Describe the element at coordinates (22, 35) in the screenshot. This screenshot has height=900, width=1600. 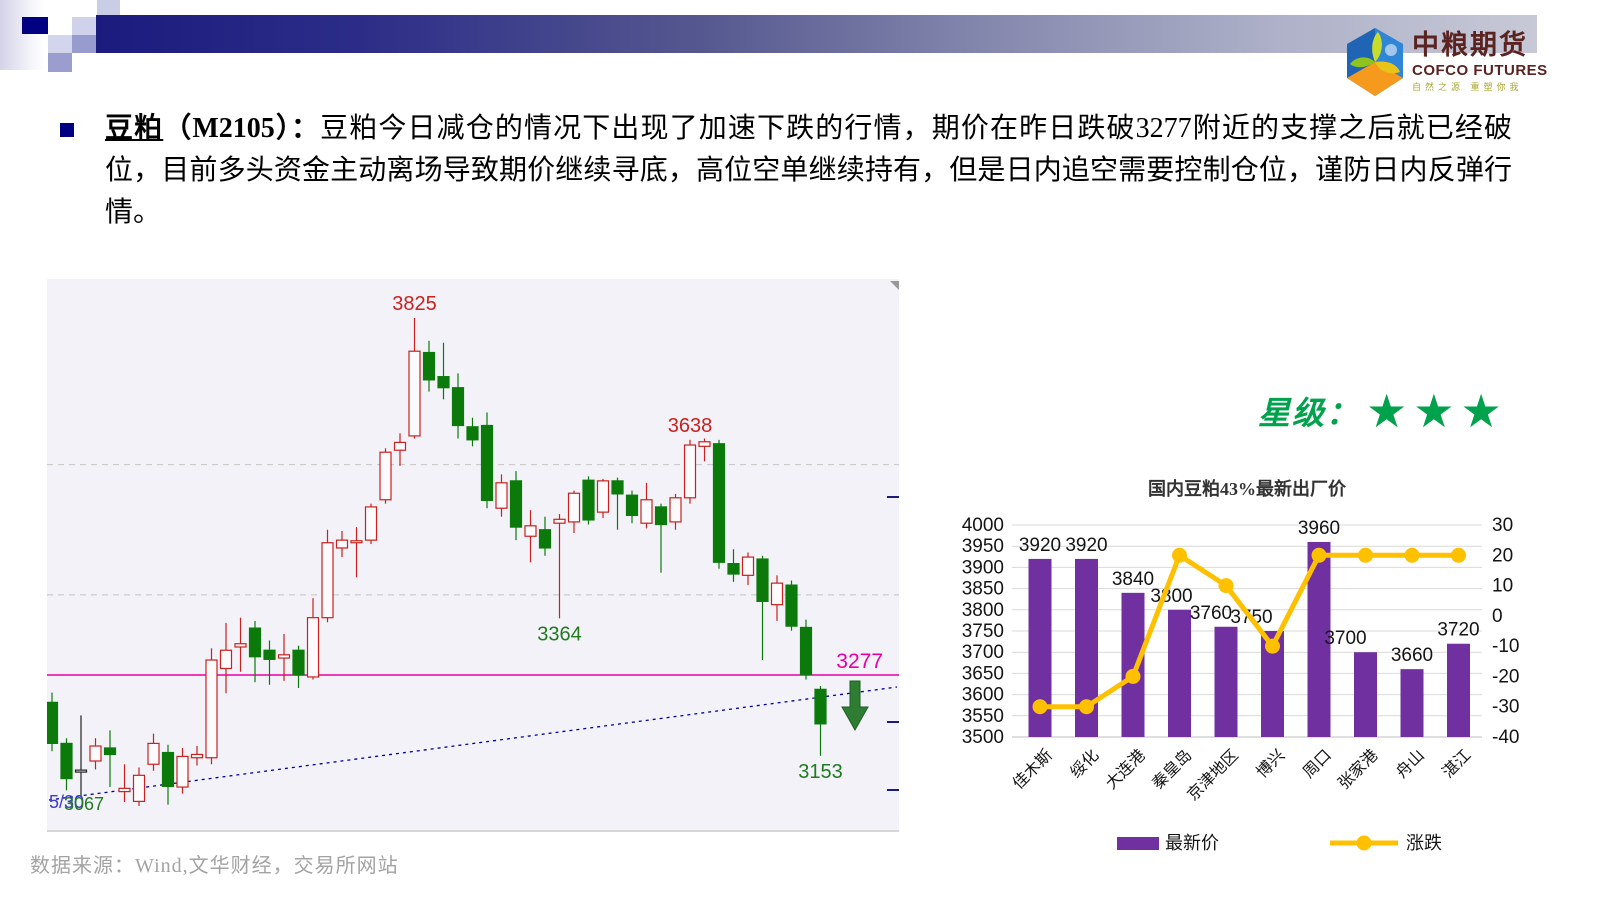
I see `header-gradient-strip` at that location.